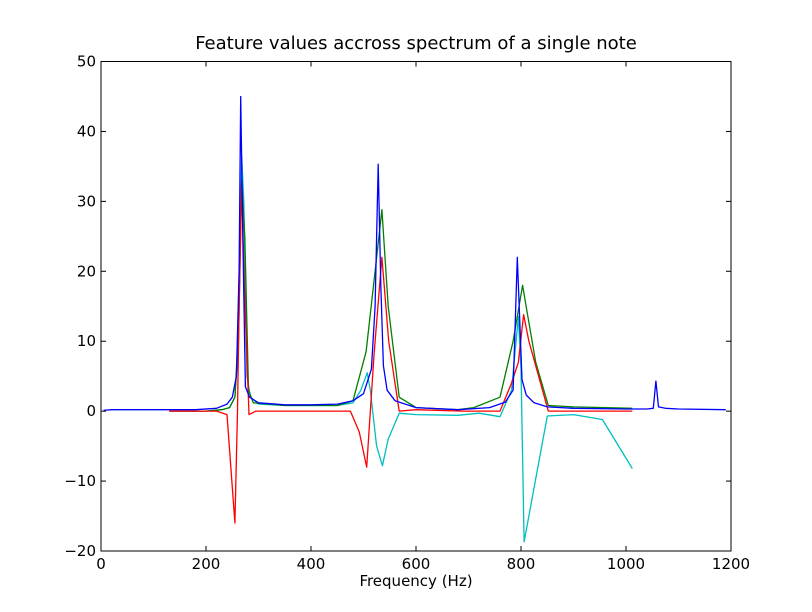 This screenshot has height=612, width=812. I want to click on y-tick-label: −20, so click(80, 551).